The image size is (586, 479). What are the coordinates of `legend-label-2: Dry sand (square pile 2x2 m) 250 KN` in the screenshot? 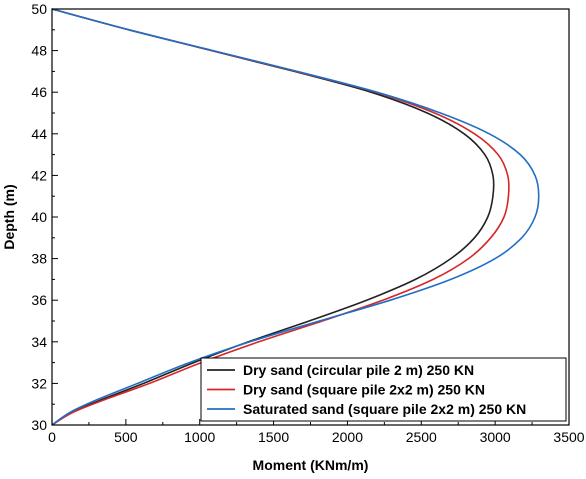 It's located at (364, 390).